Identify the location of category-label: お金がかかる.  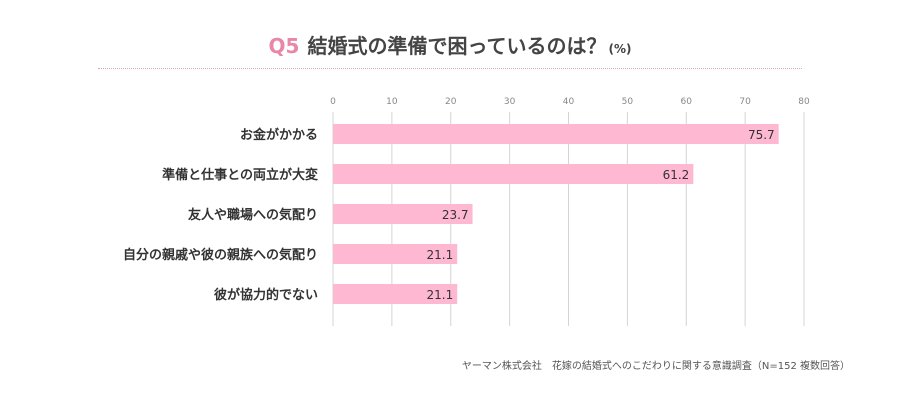
(279, 135).